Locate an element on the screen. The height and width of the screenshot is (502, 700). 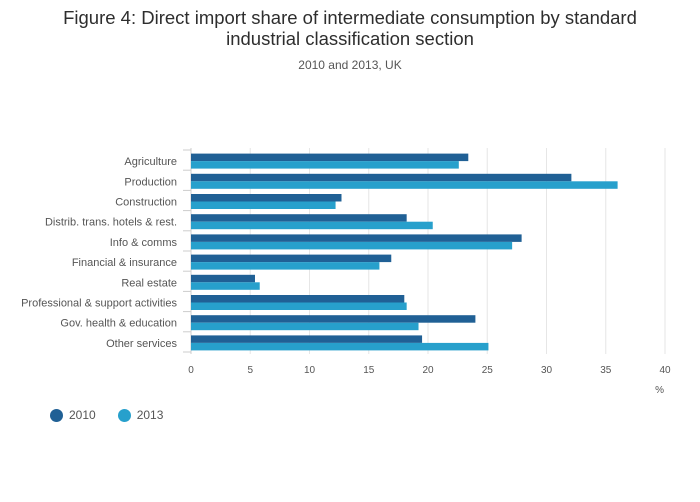
legend-marker-2013 is located at coordinates (124, 415).